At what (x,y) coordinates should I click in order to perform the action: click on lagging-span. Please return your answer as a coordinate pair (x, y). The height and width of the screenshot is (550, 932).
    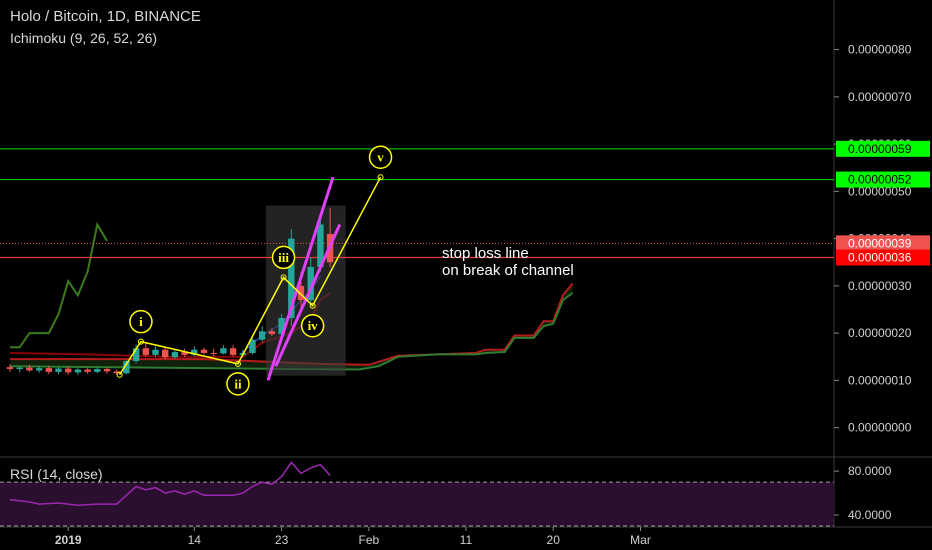
    Looking at the image, I should click on (59, 285).